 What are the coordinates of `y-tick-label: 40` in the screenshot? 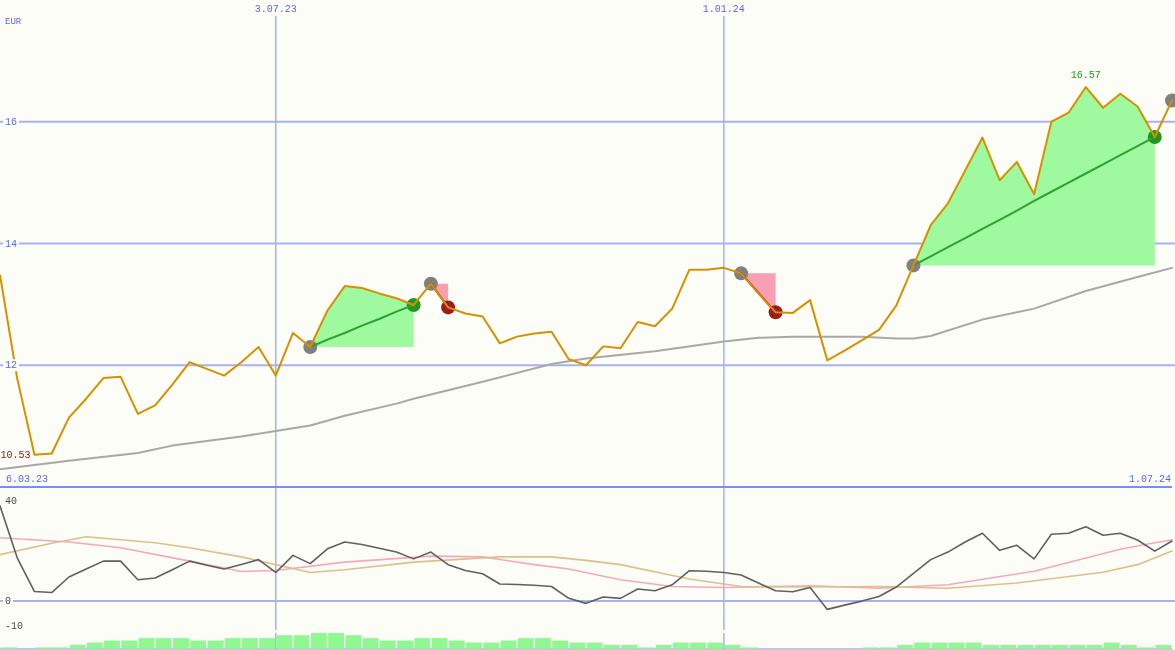 It's located at (11, 501).